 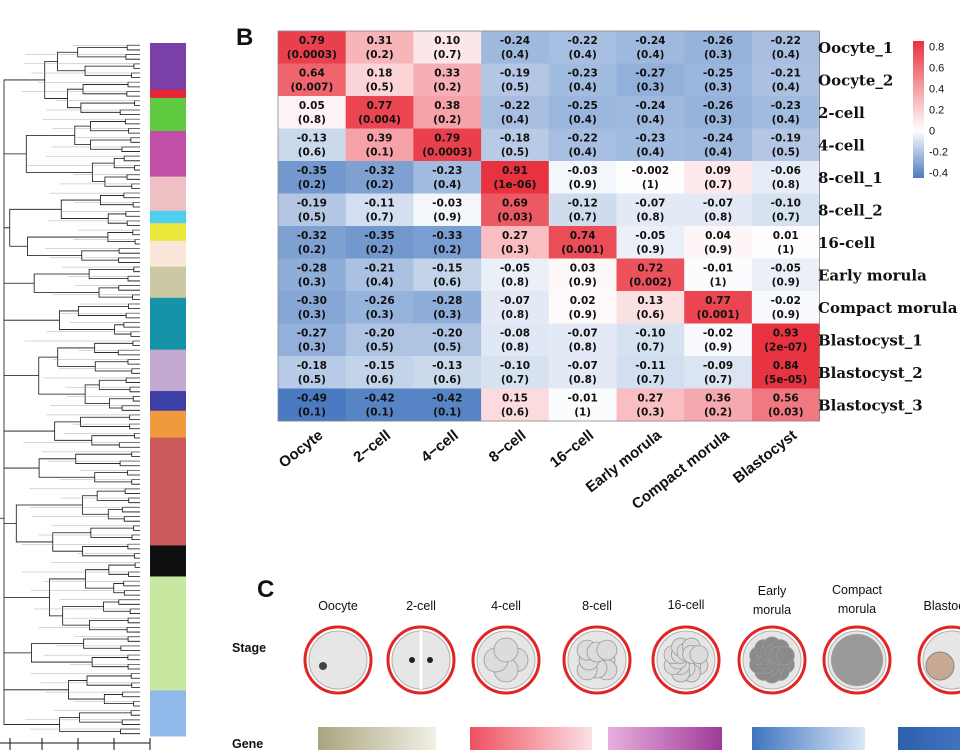 What do you see at coordinates (379, 334) in the screenshot?
I see `cell-value: -0.20` at bounding box center [379, 334].